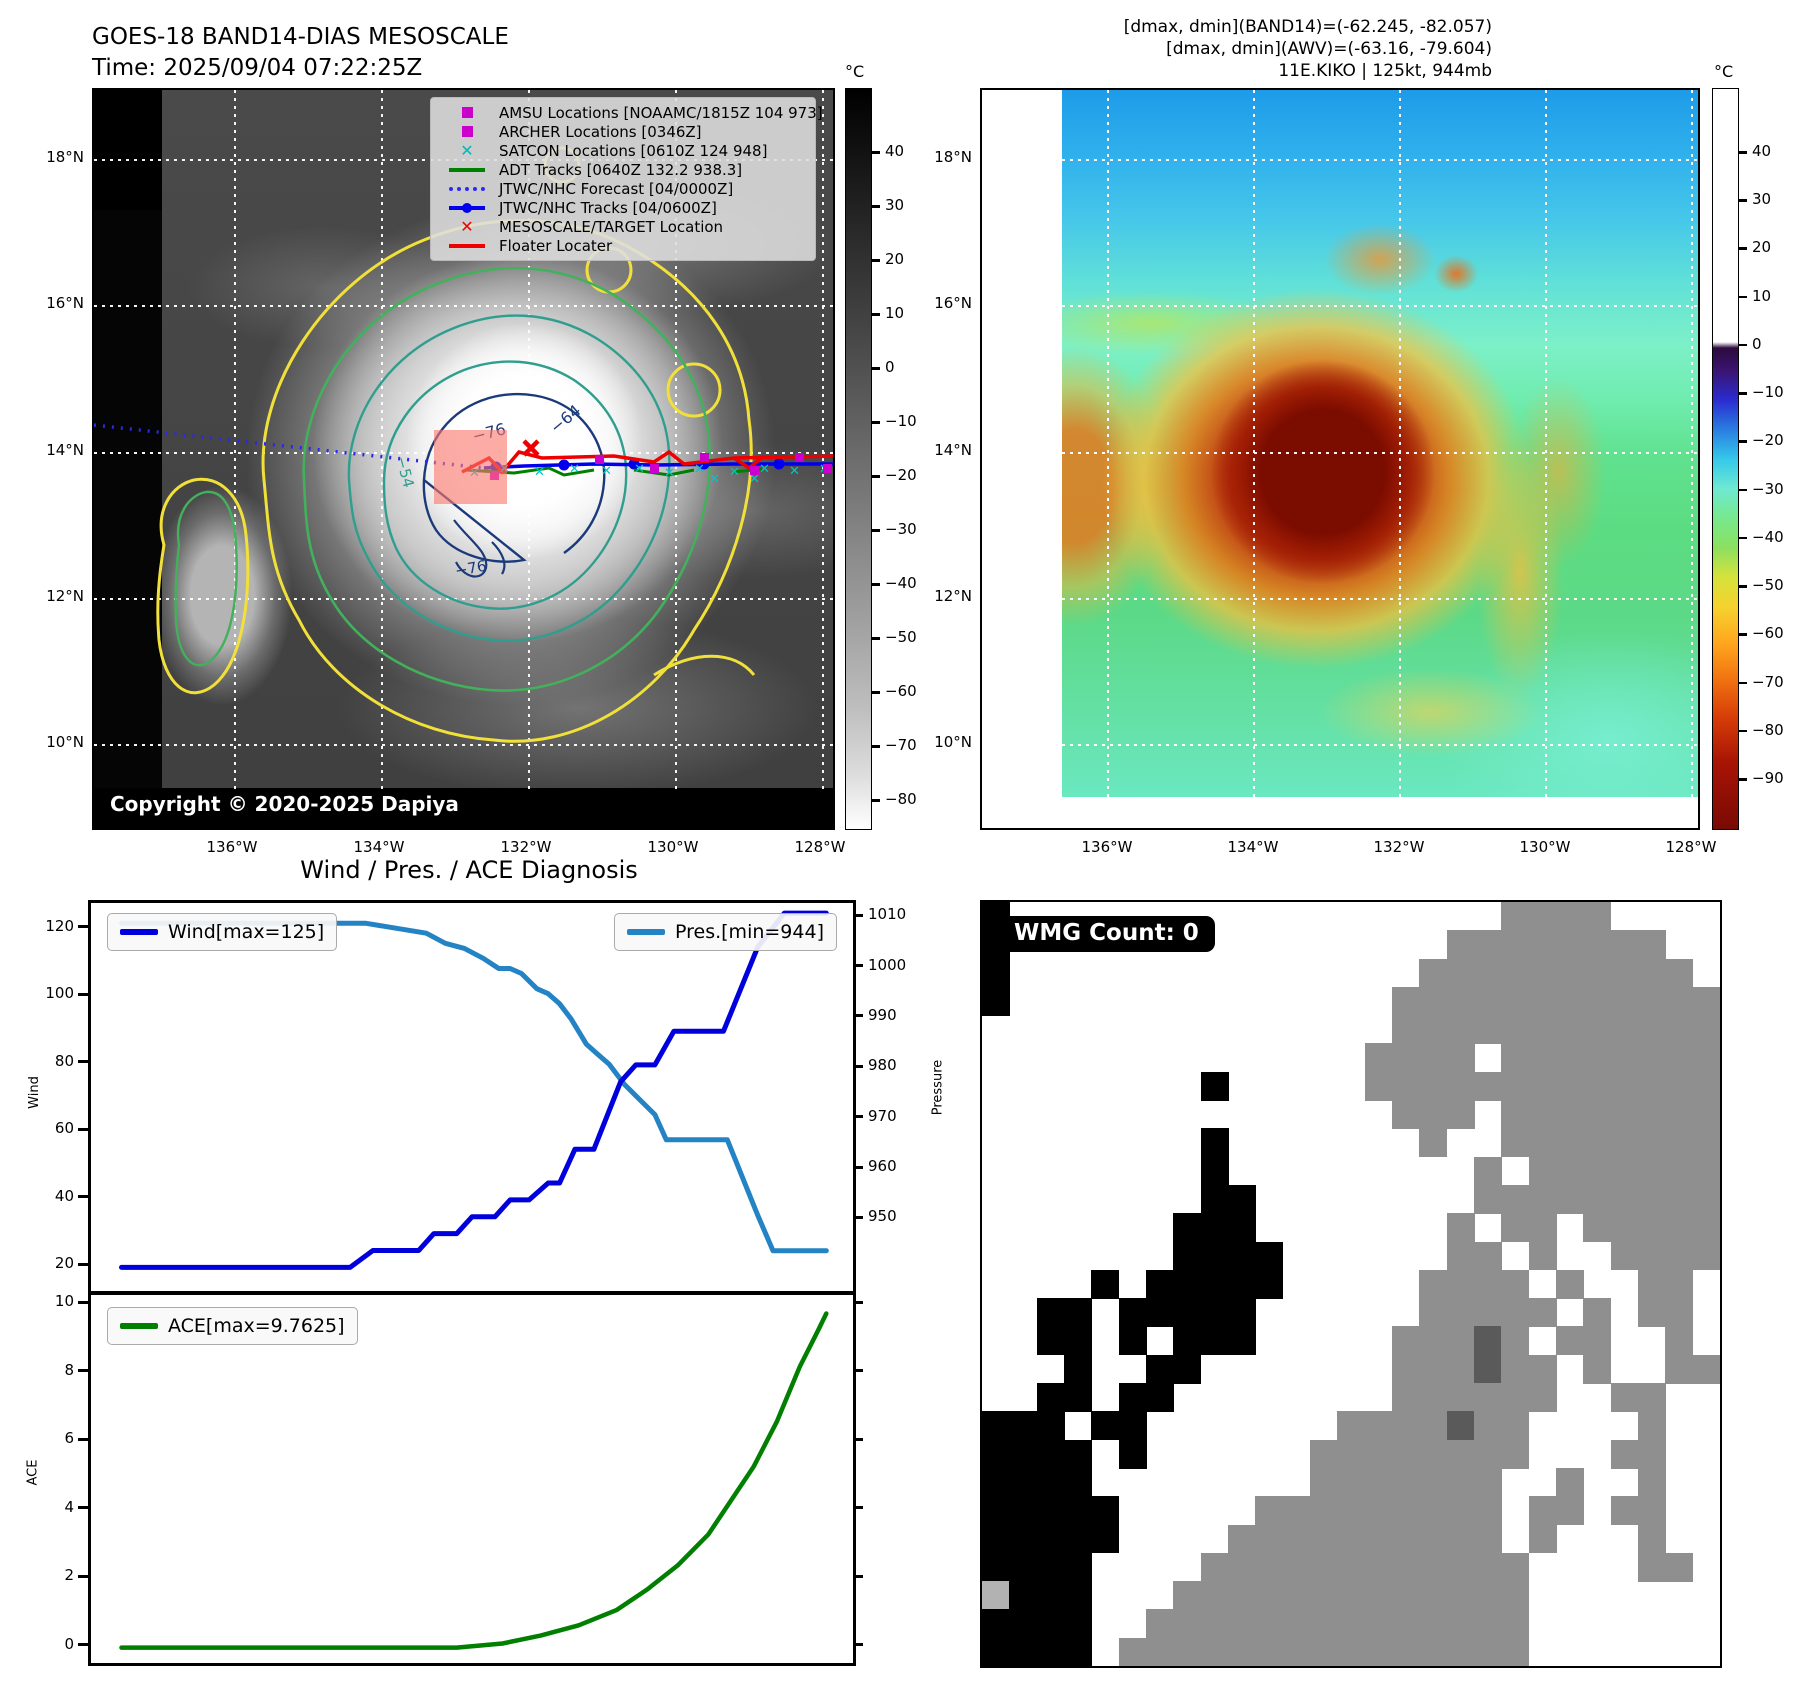  I want to click on lat-label: 12°N, so click(953, 596).